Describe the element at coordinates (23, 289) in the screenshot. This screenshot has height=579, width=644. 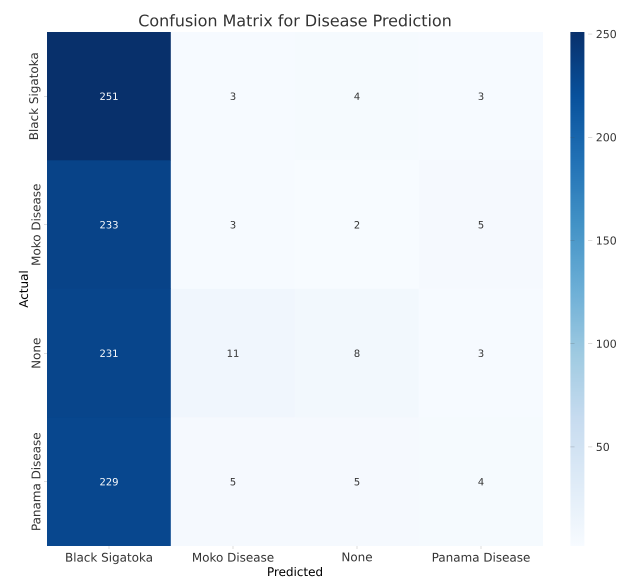
I see `y-axis-title: Actual` at that location.